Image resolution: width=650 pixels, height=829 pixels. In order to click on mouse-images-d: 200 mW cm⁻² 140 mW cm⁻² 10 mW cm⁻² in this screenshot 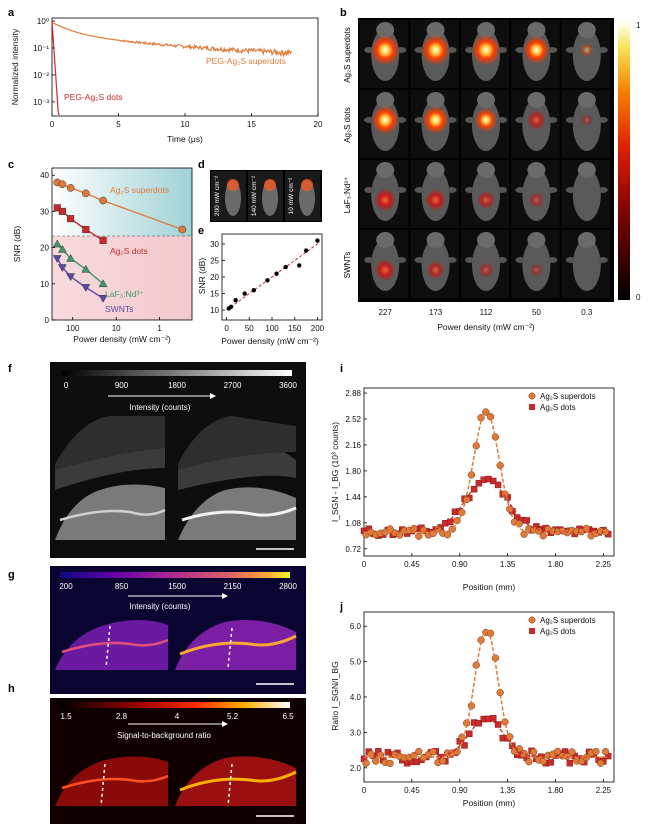, I will do `click(265, 196)`.